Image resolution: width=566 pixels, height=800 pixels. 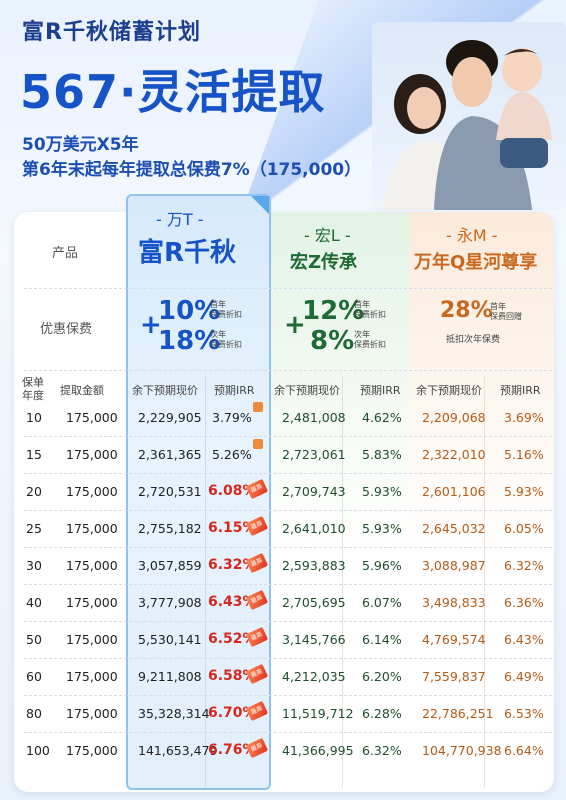 I want to click on yong-irr-cell: 6.49%, so click(x=524, y=676).